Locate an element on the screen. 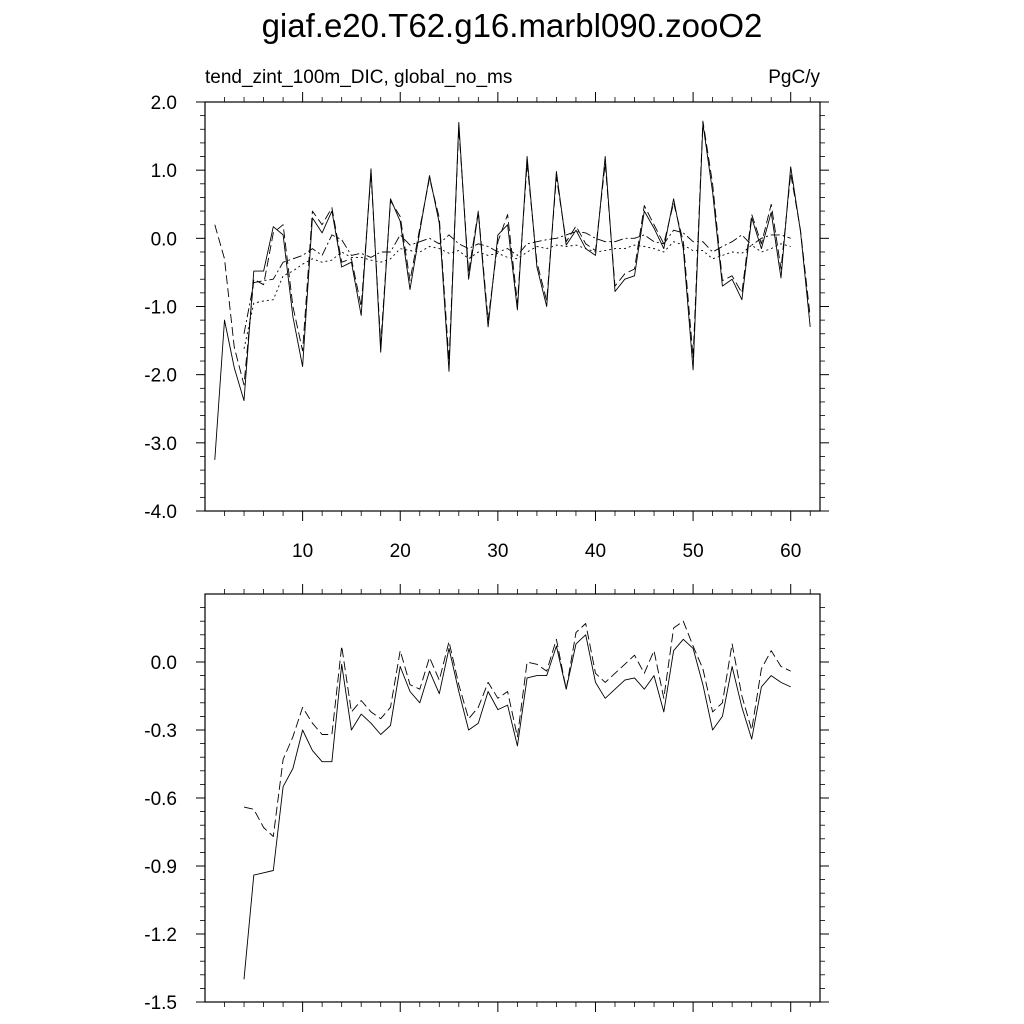 The width and height of the screenshot is (1024, 1024). units-label: PgC/y is located at coordinates (794, 77).